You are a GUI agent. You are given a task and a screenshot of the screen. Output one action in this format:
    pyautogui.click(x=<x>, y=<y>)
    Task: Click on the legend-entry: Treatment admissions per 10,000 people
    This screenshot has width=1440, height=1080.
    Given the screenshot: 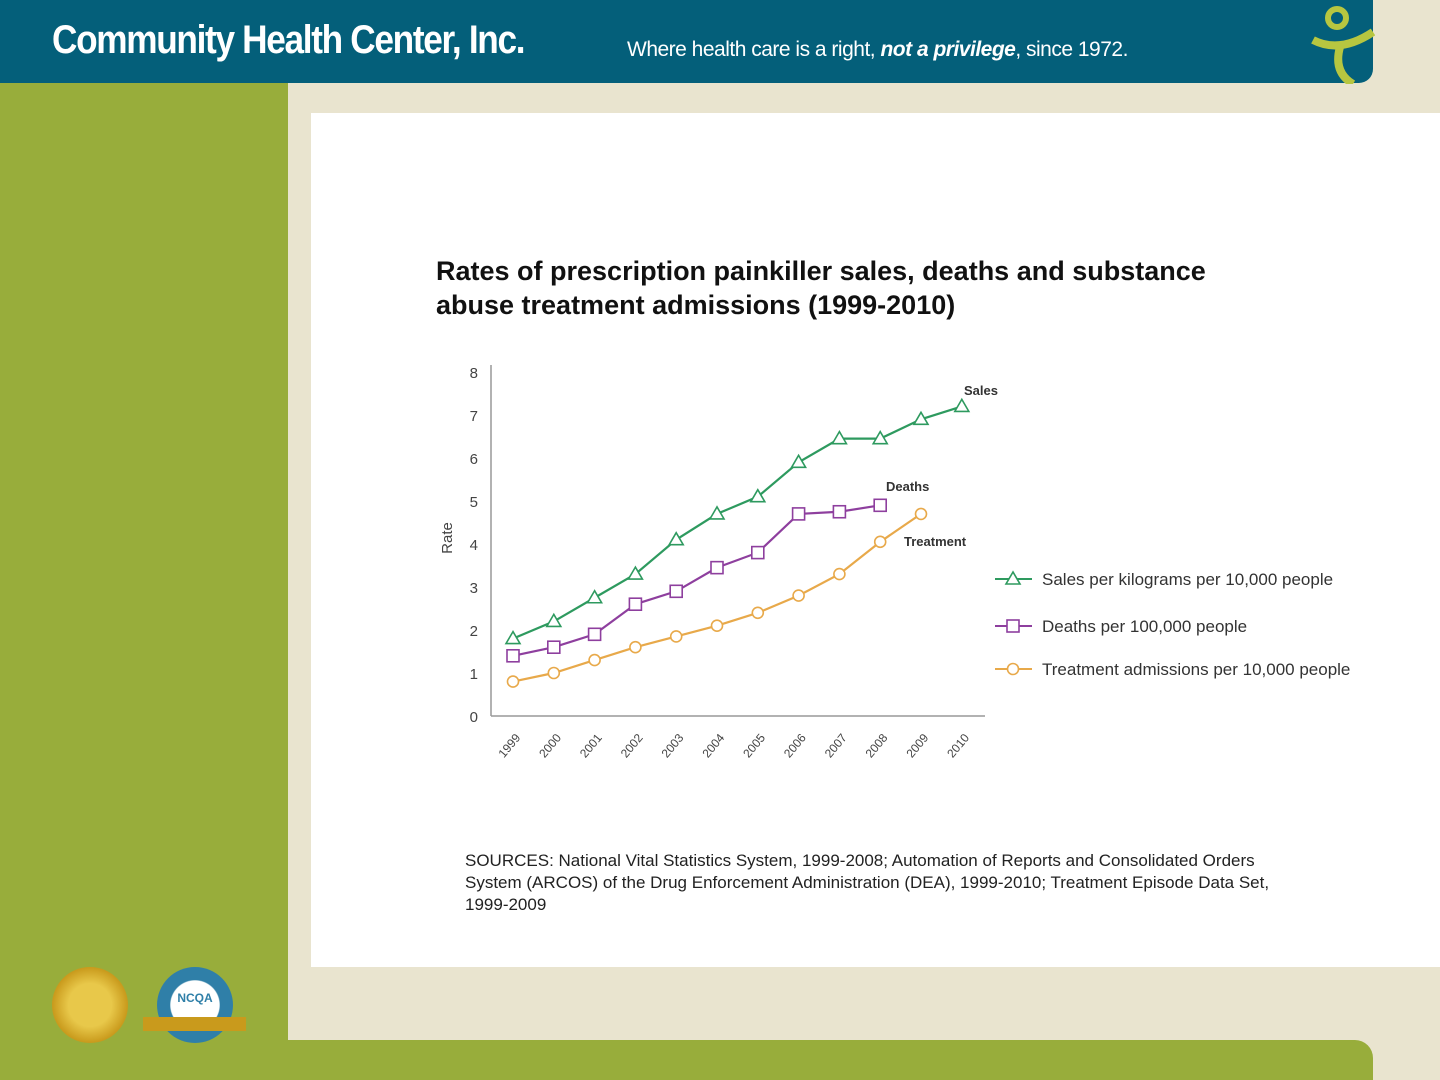 What is the action you would take?
    pyautogui.click(x=1196, y=669)
    